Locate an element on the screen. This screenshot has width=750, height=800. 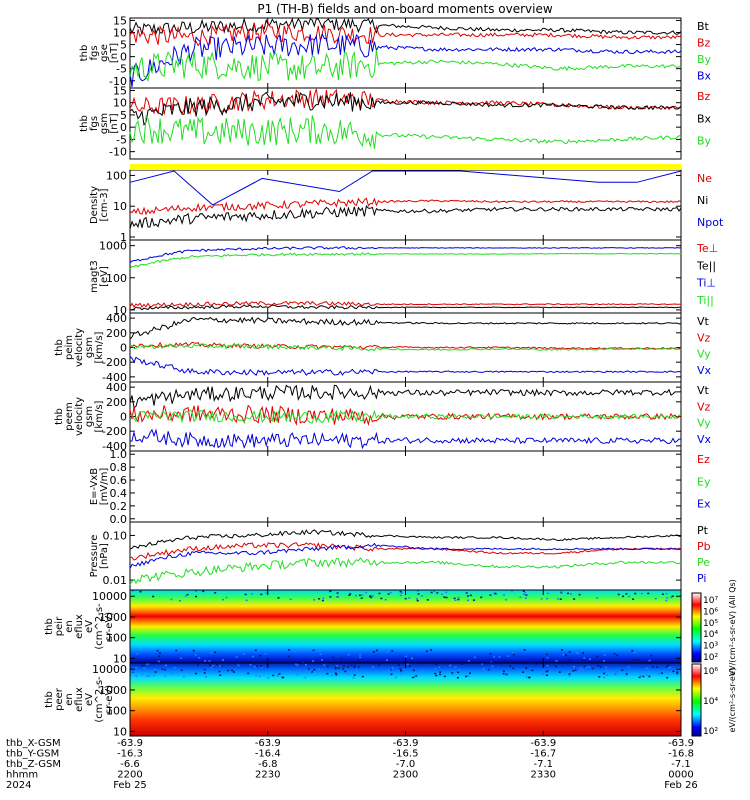
fgs-gse-ytick-label: 15 is located at coordinates (120, 20).